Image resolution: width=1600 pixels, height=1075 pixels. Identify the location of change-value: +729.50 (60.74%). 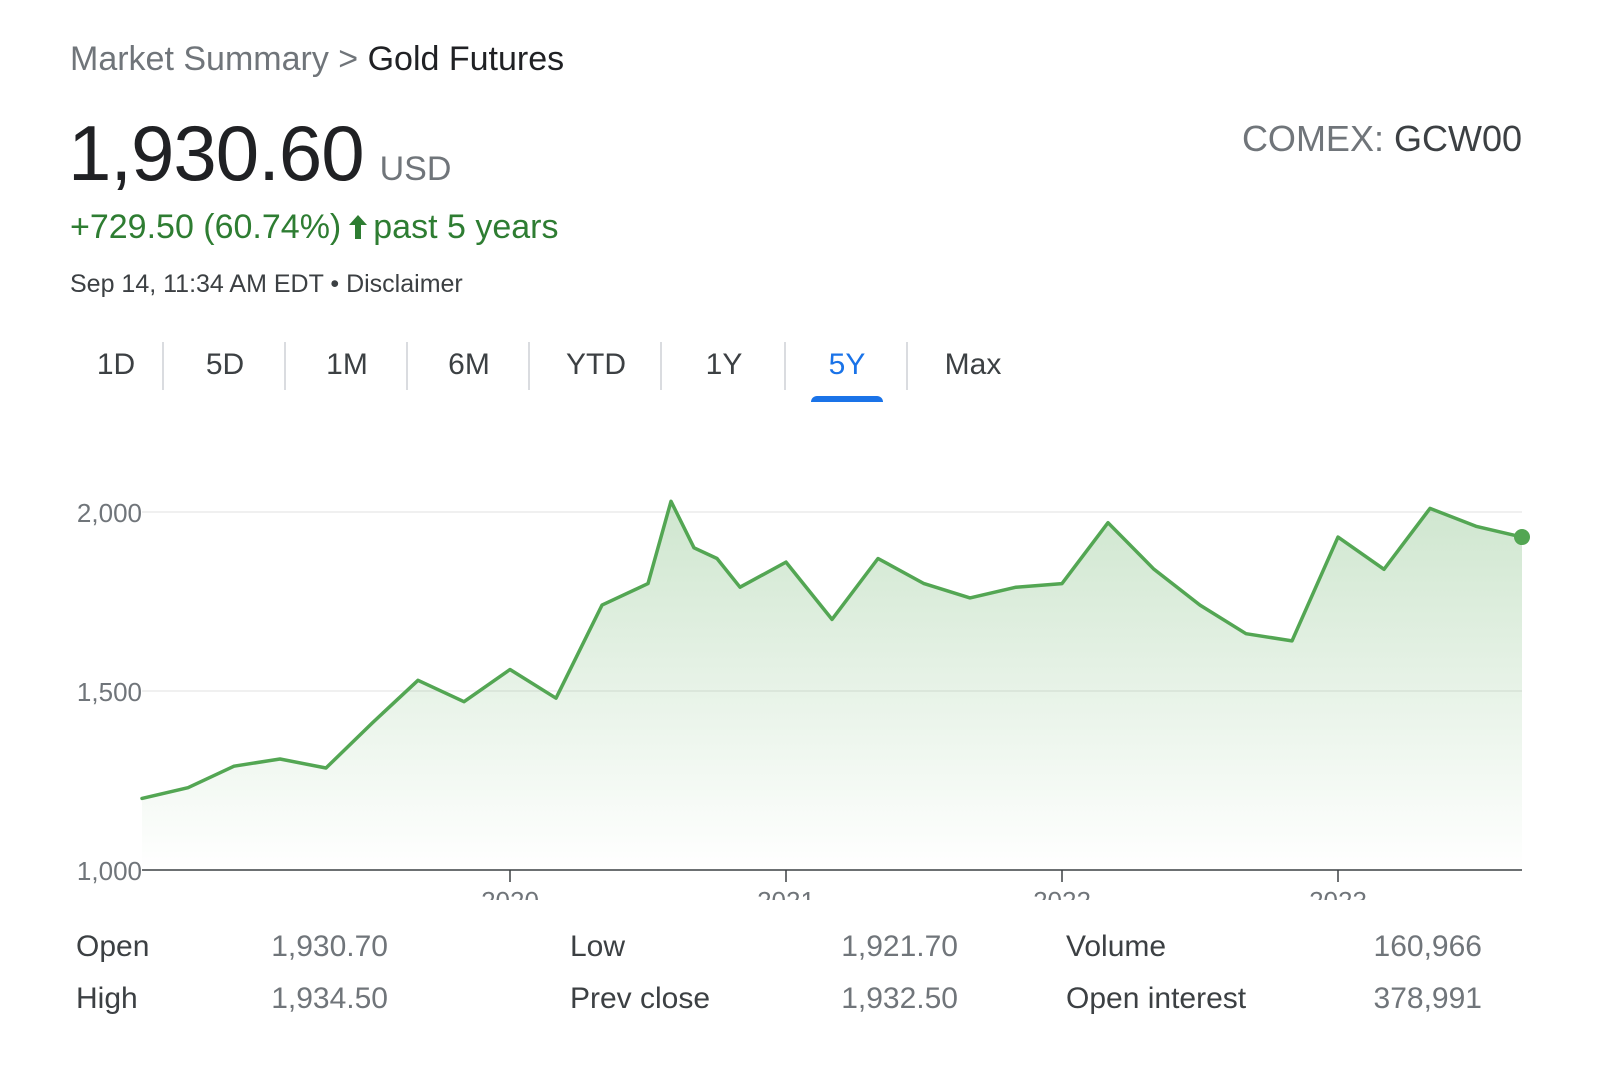
(206, 227).